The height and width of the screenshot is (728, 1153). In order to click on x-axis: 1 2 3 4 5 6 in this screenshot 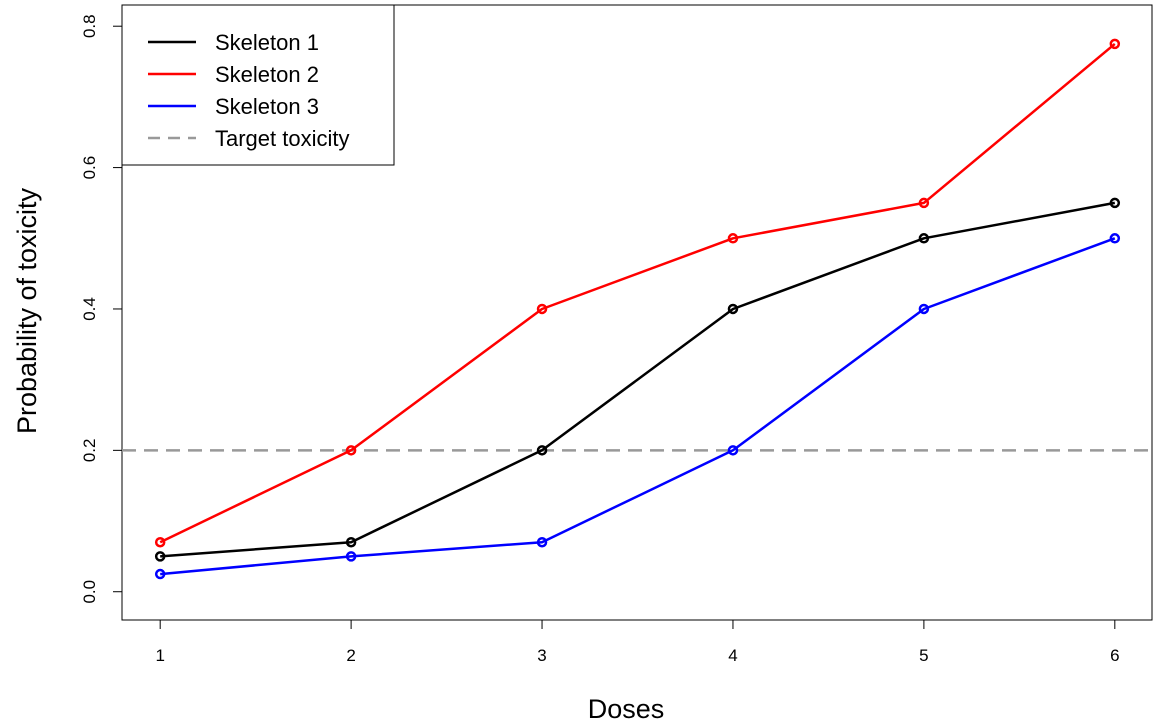, I will do `click(637, 642)`.